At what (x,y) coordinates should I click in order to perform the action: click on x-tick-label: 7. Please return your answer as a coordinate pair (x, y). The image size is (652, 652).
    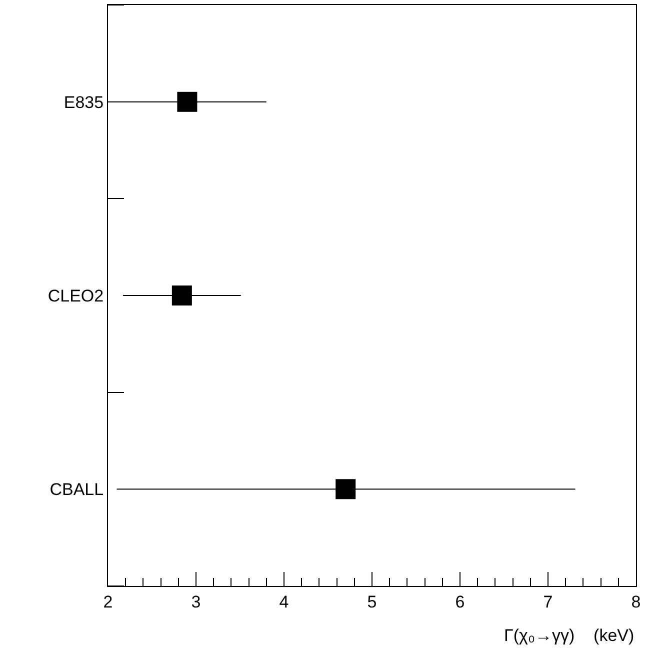
    Looking at the image, I should click on (548, 602).